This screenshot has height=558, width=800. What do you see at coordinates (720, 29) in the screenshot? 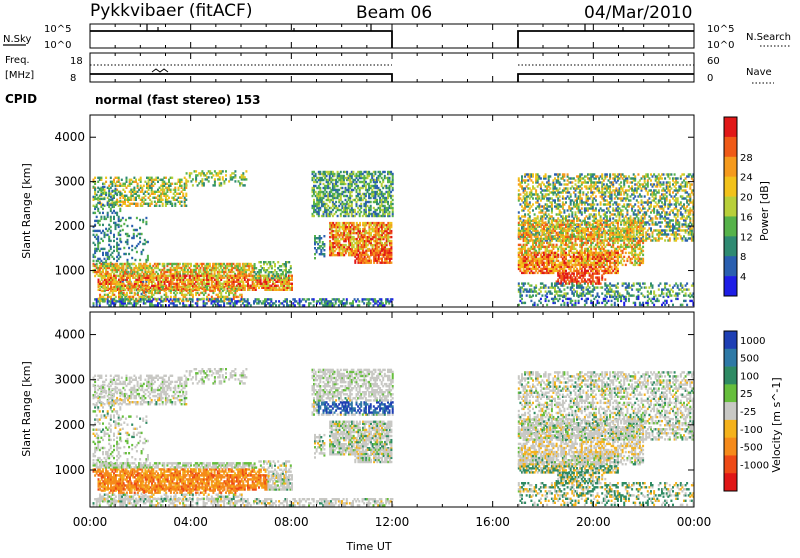
I see `noise-right-tick-top: 10^5` at bounding box center [720, 29].